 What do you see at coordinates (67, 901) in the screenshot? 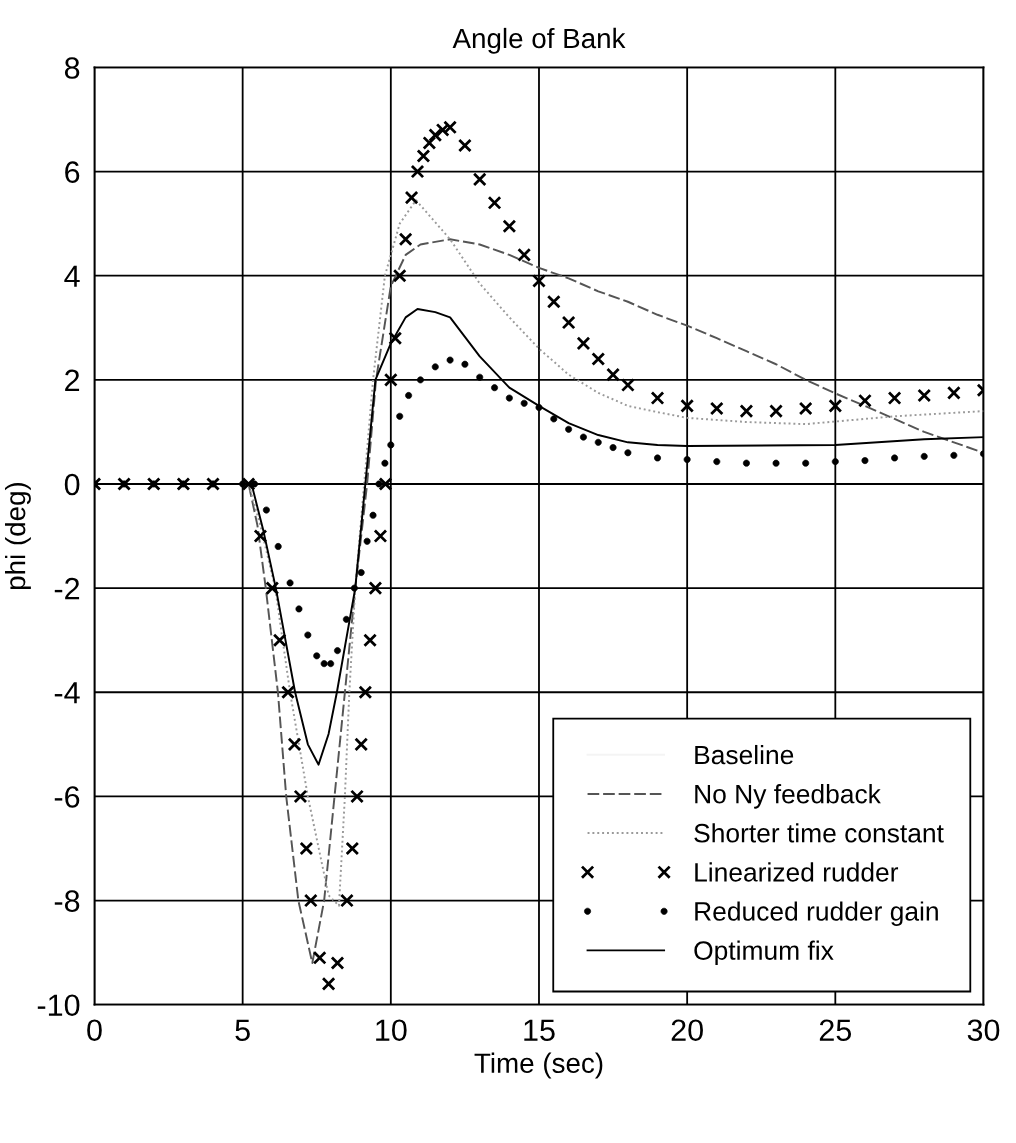
I see `y-tick-label: -8` at bounding box center [67, 901].